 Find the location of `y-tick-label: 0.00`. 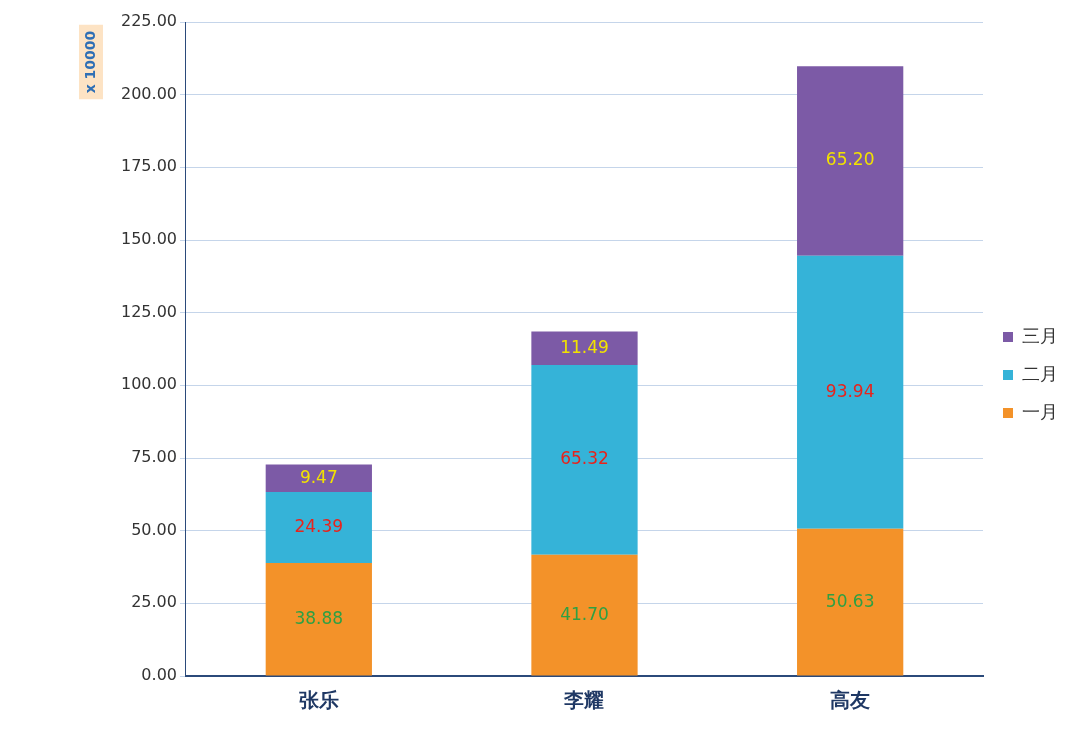

y-tick-label: 0.00 is located at coordinates (159, 675).